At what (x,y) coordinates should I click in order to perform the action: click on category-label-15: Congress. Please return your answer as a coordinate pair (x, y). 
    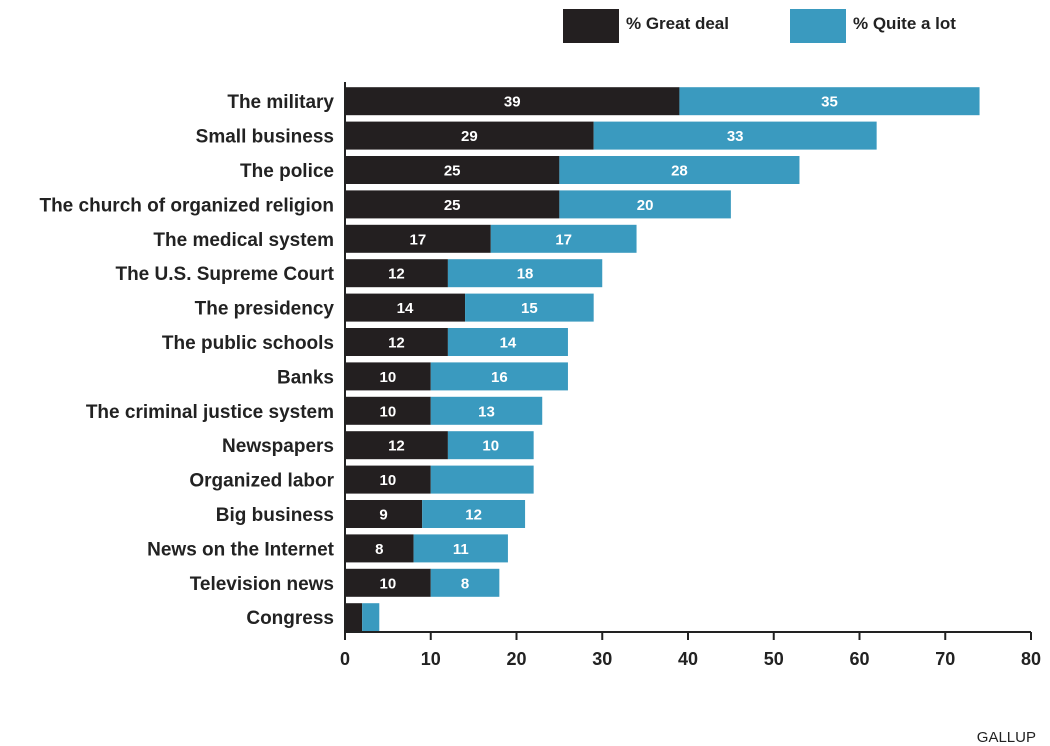
    Looking at the image, I should click on (290, 618).